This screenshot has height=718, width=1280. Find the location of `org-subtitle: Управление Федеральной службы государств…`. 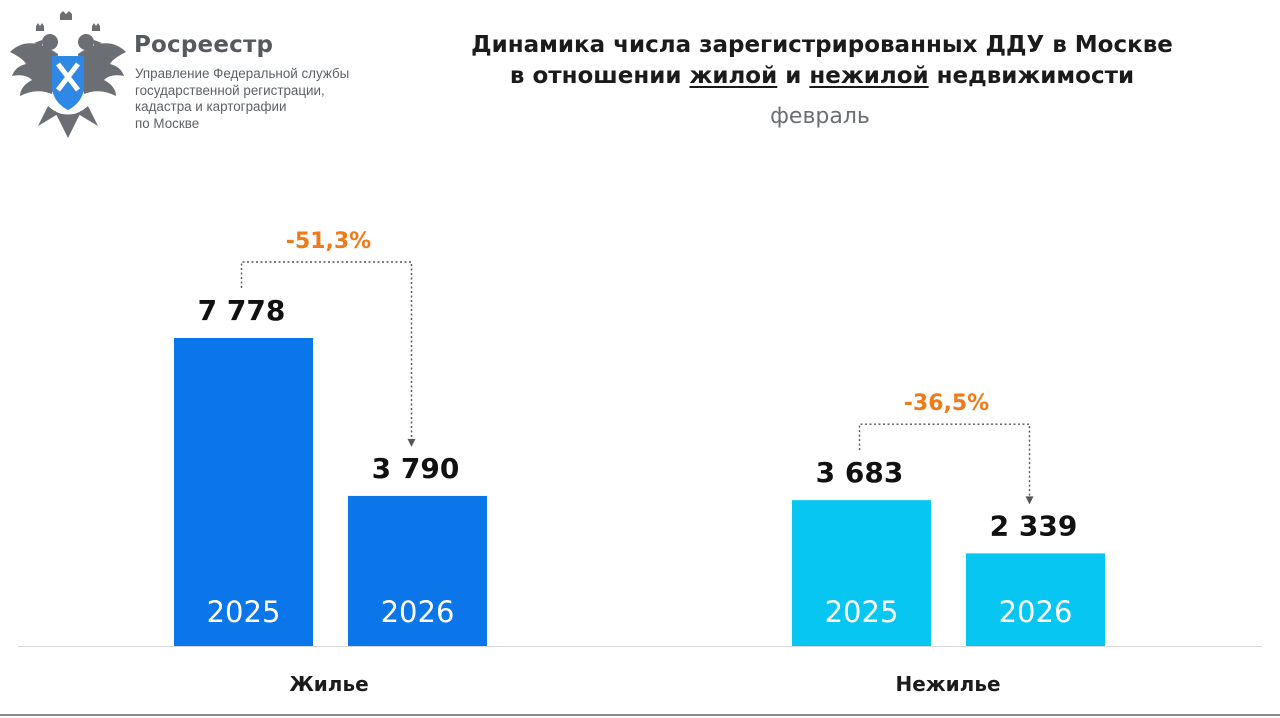

org-subtitle: Управление Федеральной службы государств… is located at coordinates (242, 98).